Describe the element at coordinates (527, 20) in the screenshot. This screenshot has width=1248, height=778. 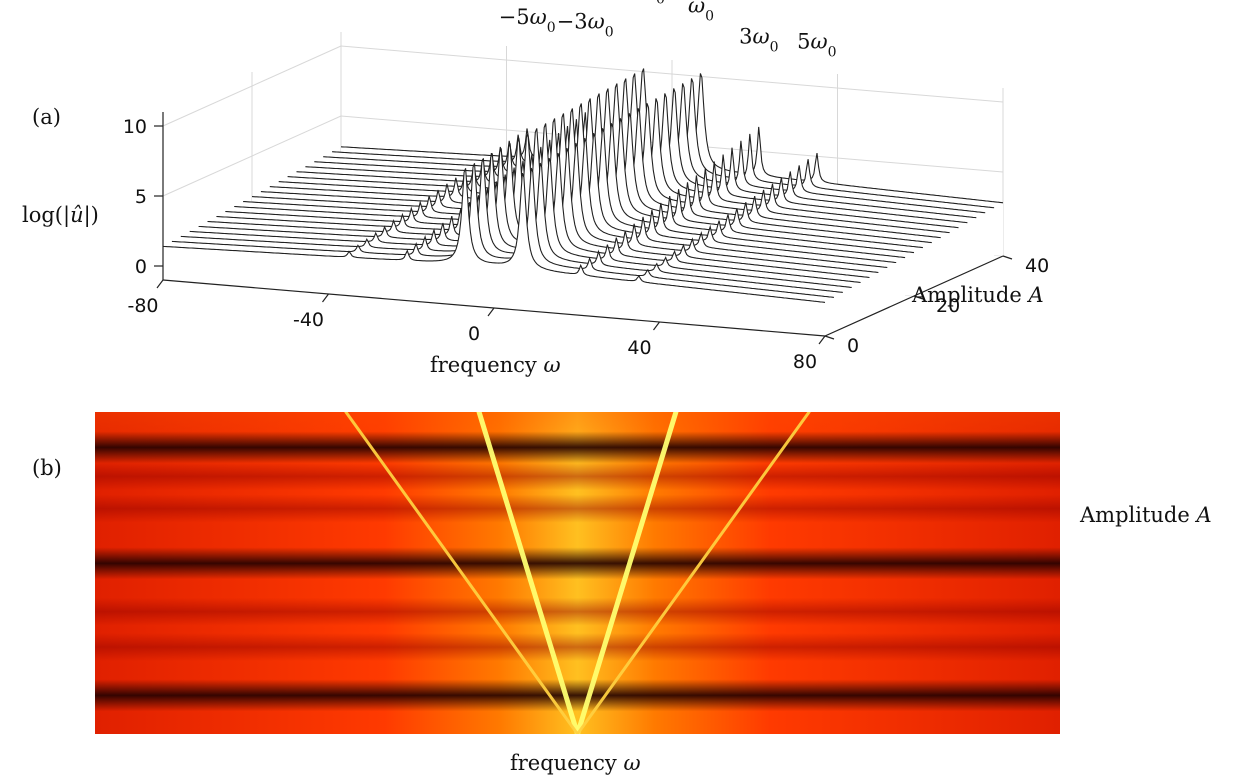
I see `peak-label: −5ω0` at that location.